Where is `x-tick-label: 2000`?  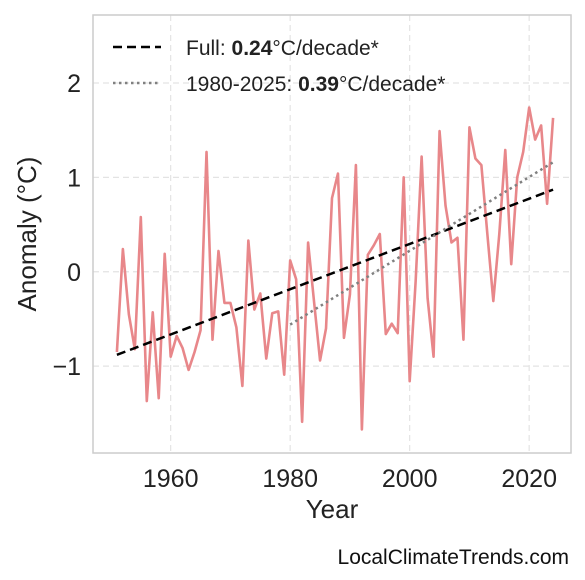 x-tick-label: 2000 is located at coordinates (410, 479).